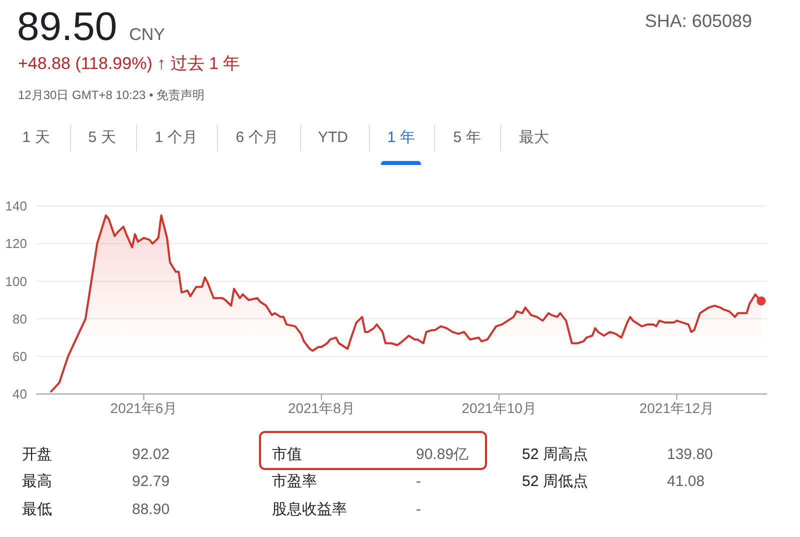  I want to click on y-tick-label: 80, so click(19, 318).